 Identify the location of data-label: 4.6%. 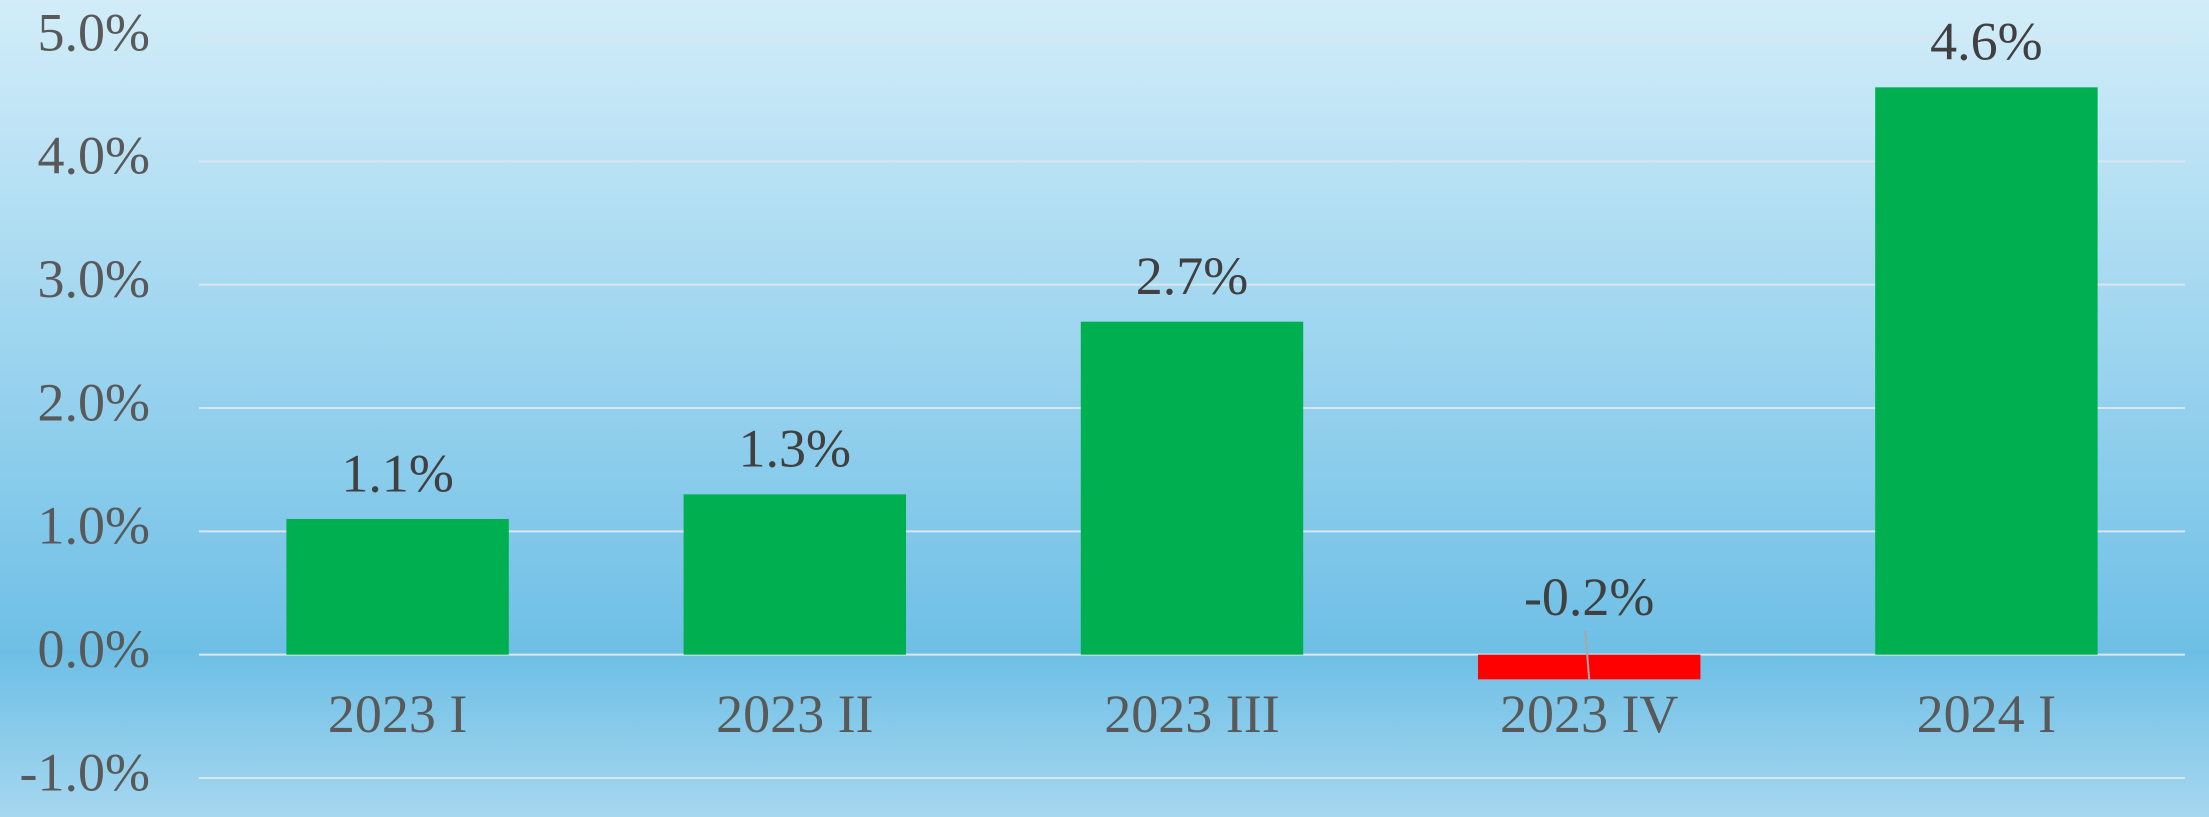
(1986, 42).